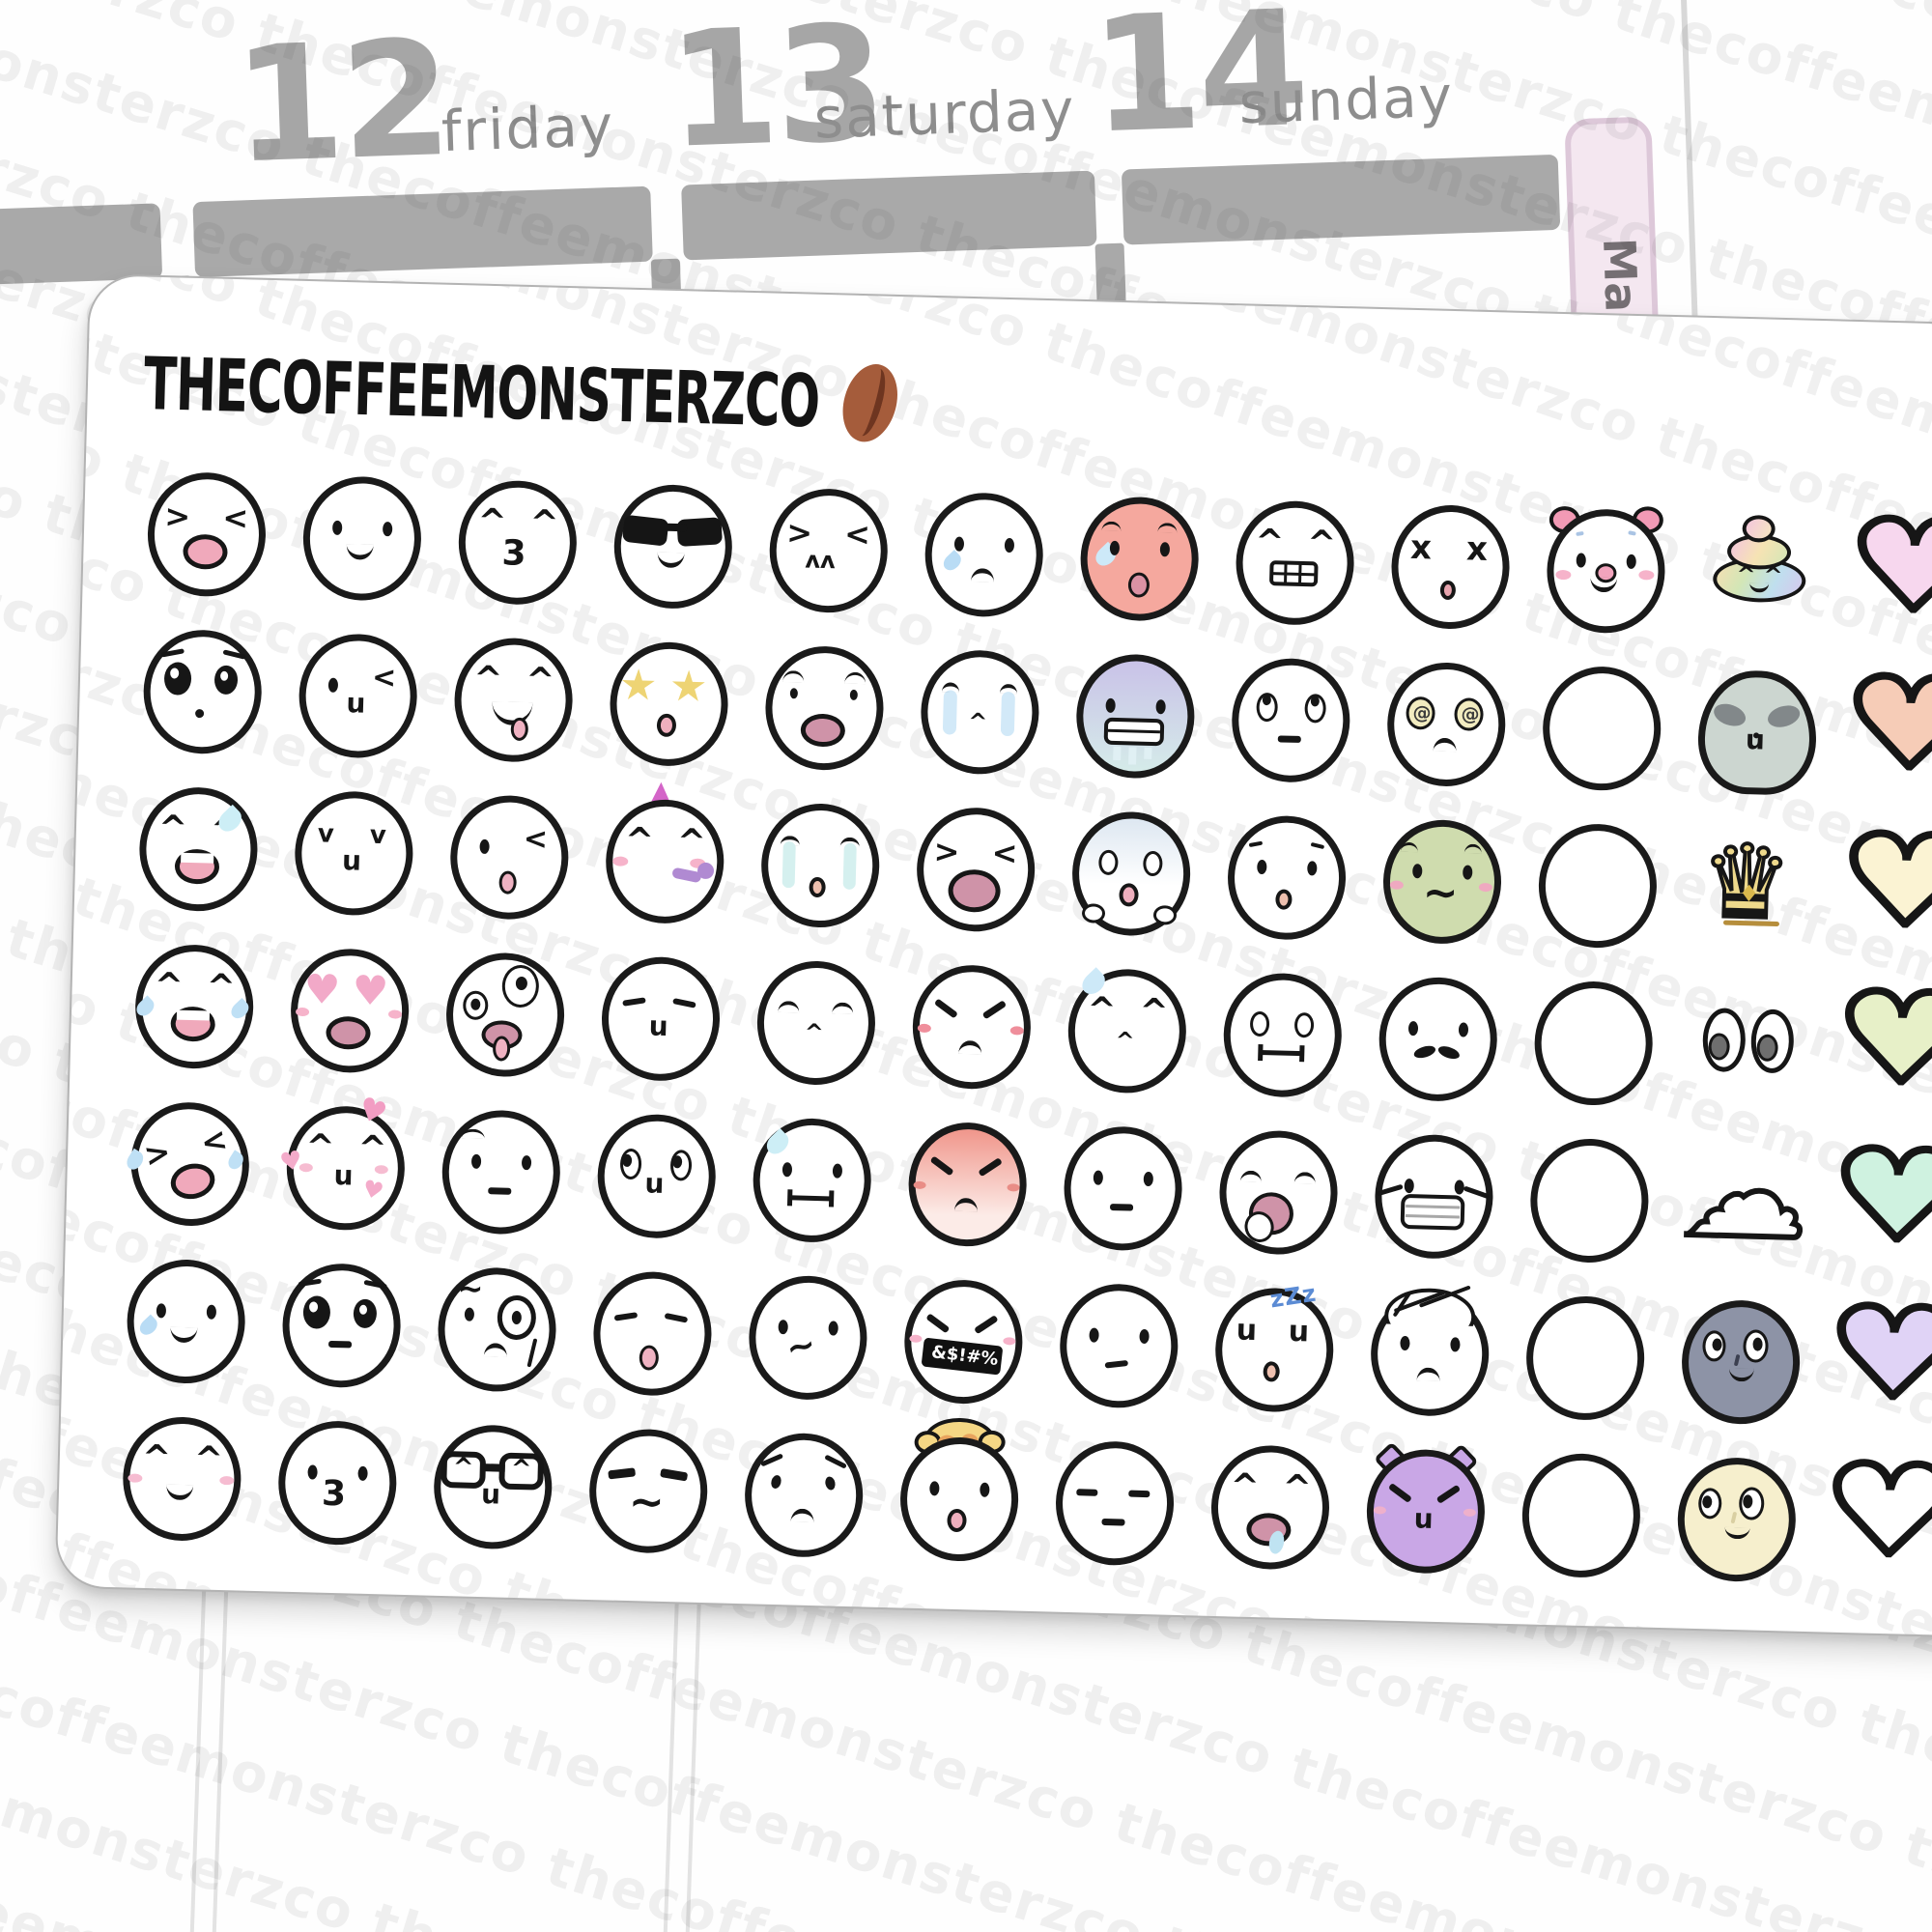 Image resolution: width=1932 pixels, height=1932 pixels. I want to click on sticker-sweat-laugh: ^^, so click(198, 850).